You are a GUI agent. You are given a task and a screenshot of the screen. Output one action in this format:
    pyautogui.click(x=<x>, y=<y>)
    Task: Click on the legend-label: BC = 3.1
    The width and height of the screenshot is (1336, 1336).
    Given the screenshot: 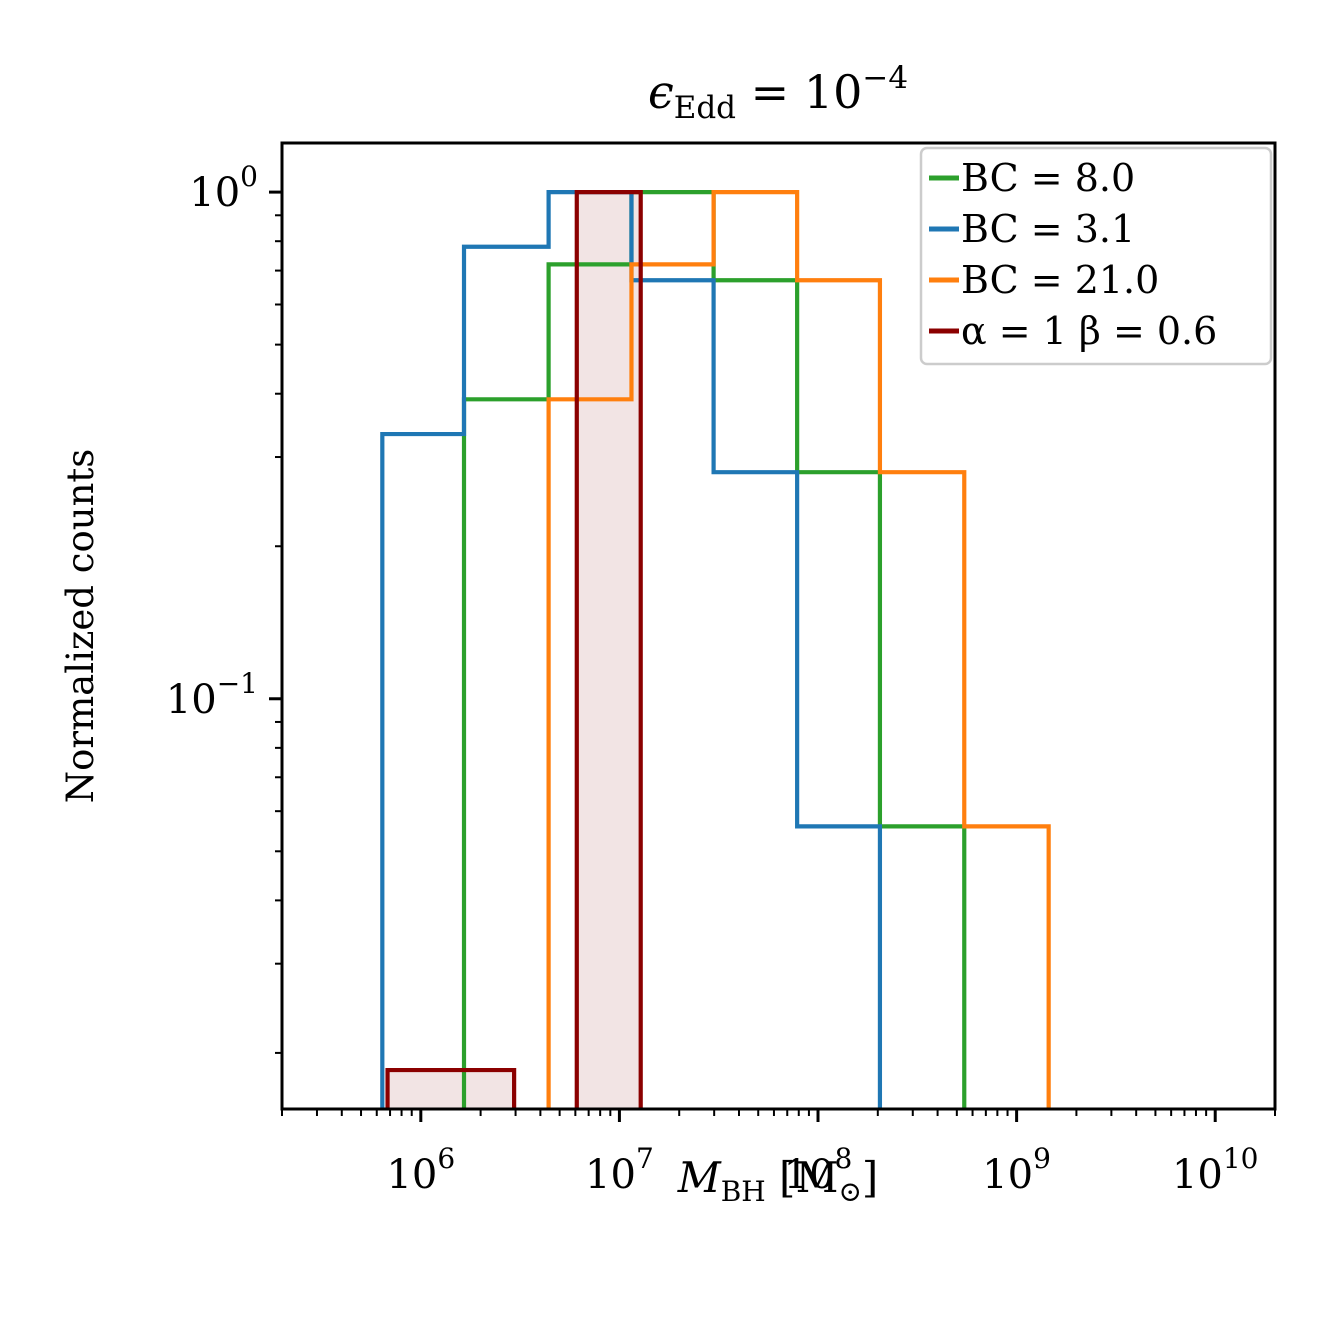 What is the action you would take?
    pyautogui.click(x=1048, y=229)
    